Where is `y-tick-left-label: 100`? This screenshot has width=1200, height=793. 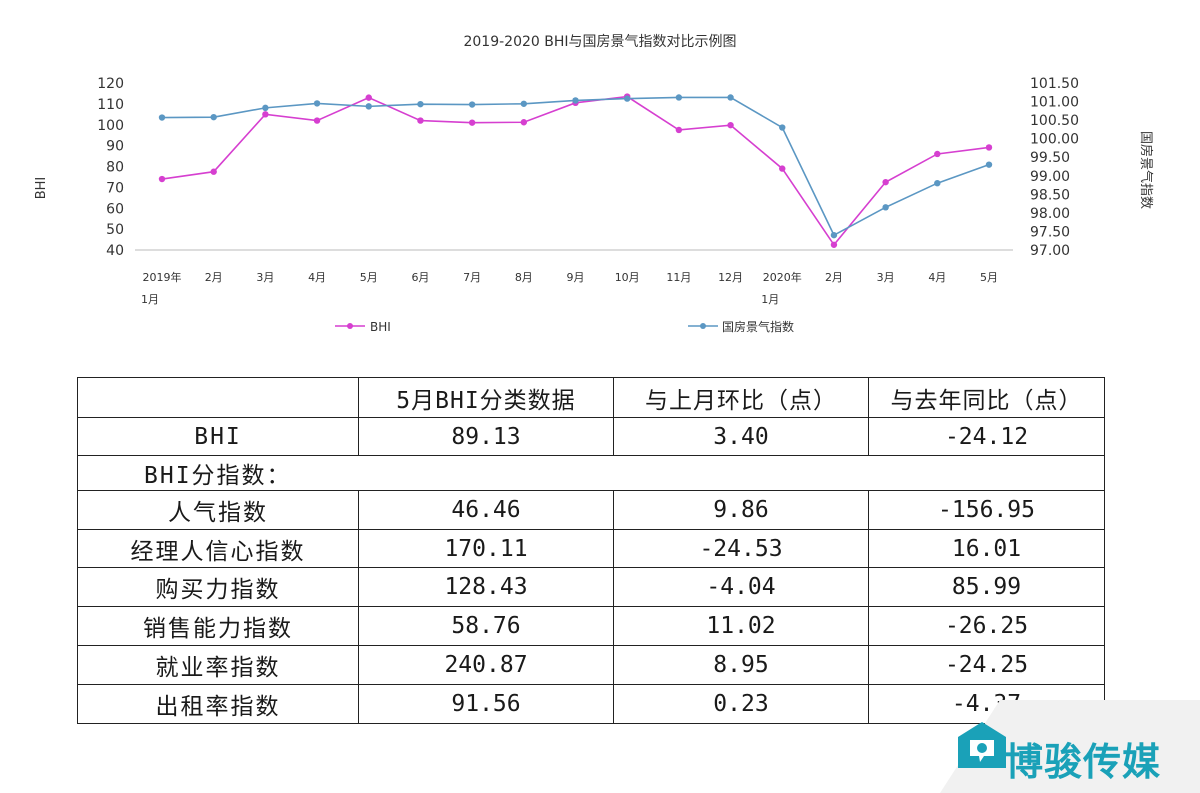
y-tick-left-label: 100 is located at coordinates (110, 126).